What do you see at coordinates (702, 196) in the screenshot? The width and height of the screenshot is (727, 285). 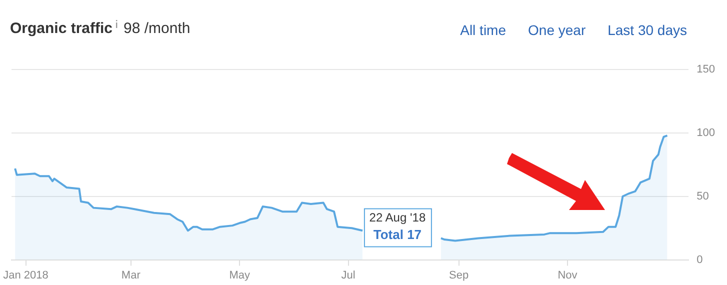 I see `y-tick-label: 50` at bounding box center [702, 196].